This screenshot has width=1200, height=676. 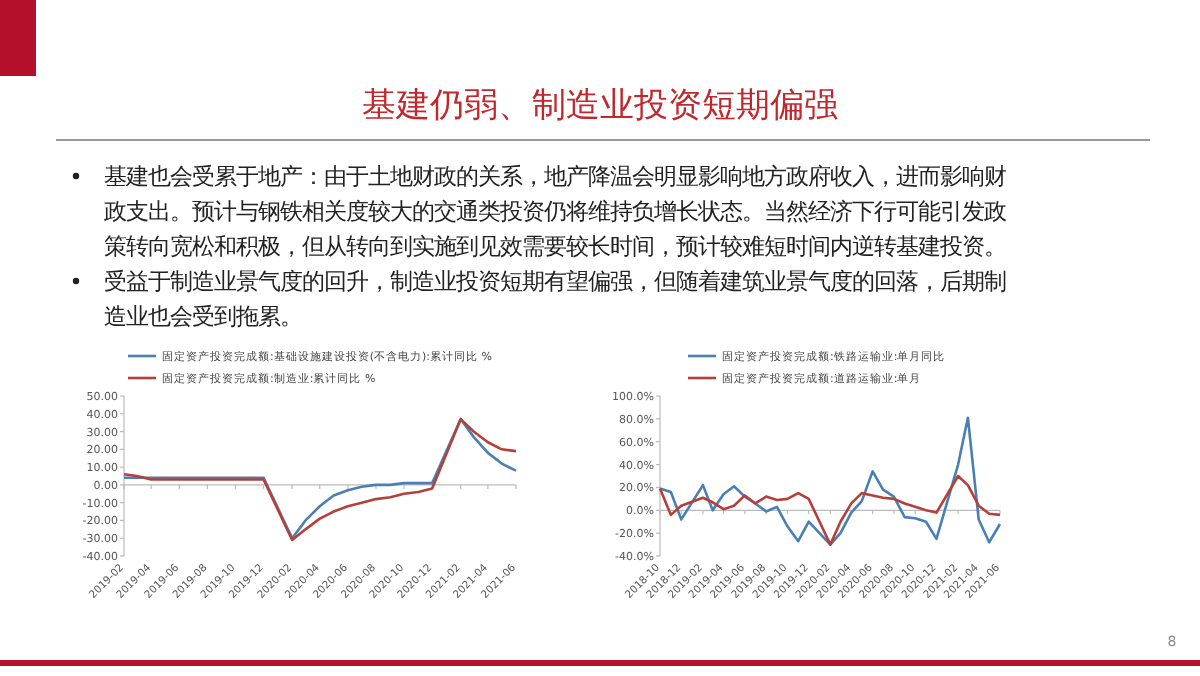 What do you see at coordinates (555, 211) in the screenshot?
I see `text: 基建也会受累于地产：由于土地财政的关系，地产降温会明显影响地方政府收入，进而影响财政支出。预计与钢铁相关度较大的交通类投资仍将维持负增长状态。当然经济下行可能引发政策转向宽松和积极，但从转向到实施到见效需要较长时间，预计较难短时间内逆转基建投资。` at bounding box center [555, 211].